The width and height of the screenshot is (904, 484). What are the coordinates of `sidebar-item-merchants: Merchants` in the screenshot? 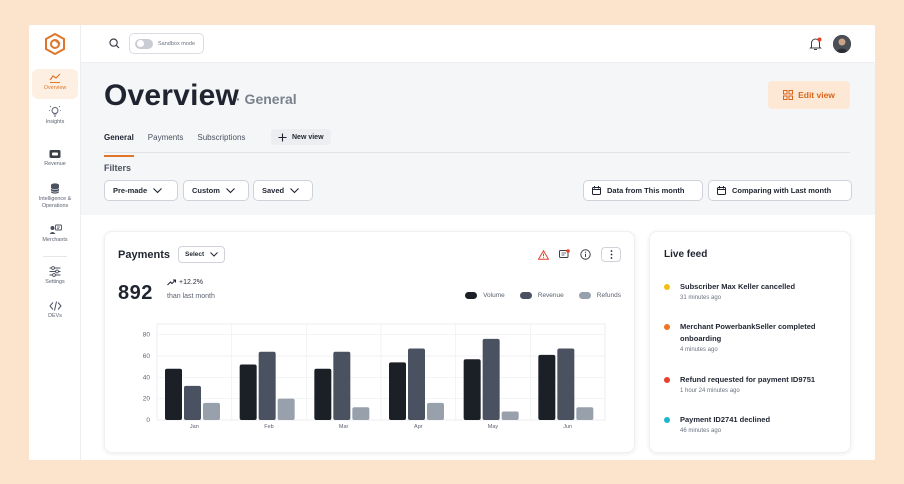 It's located at (55, 234).